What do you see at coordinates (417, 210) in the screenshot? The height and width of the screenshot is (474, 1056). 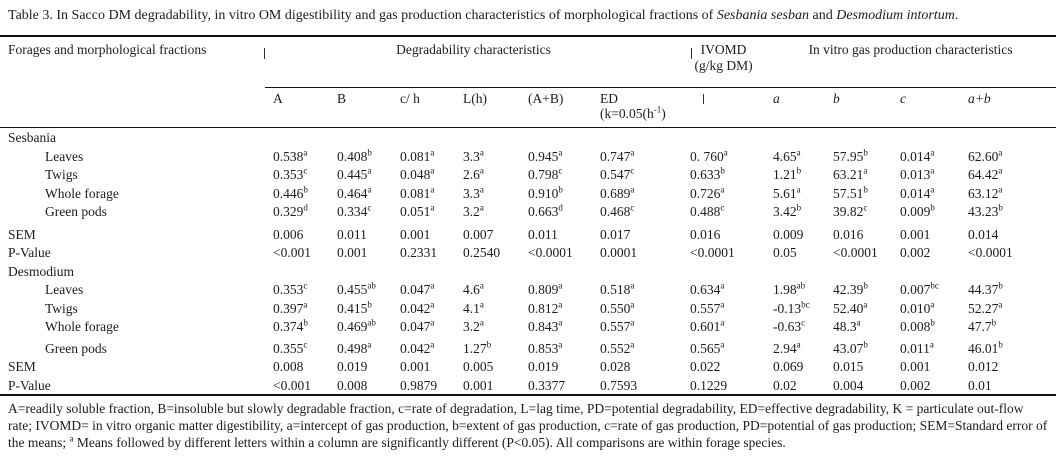 I see `cell: 0.051a` at bounding box center [417, 210].